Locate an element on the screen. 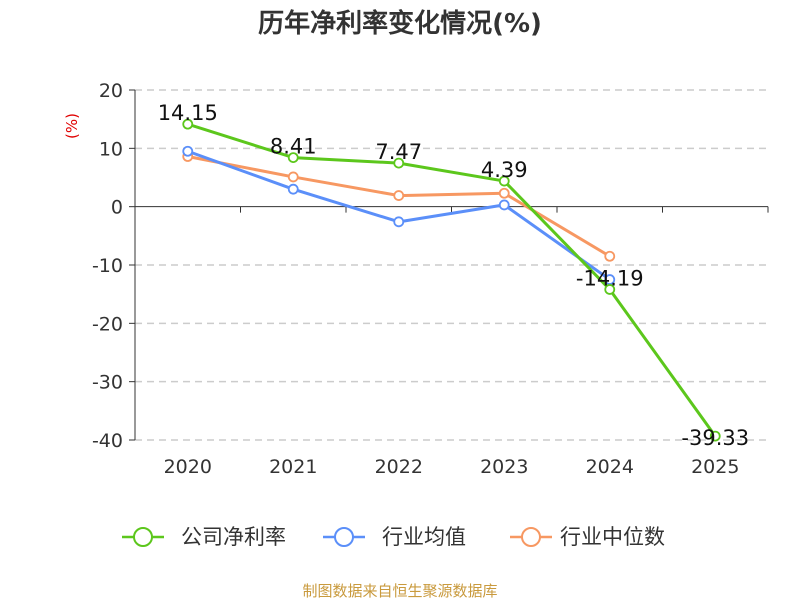  legend-item: 行业中位数 is located at coordinates (587, 537).